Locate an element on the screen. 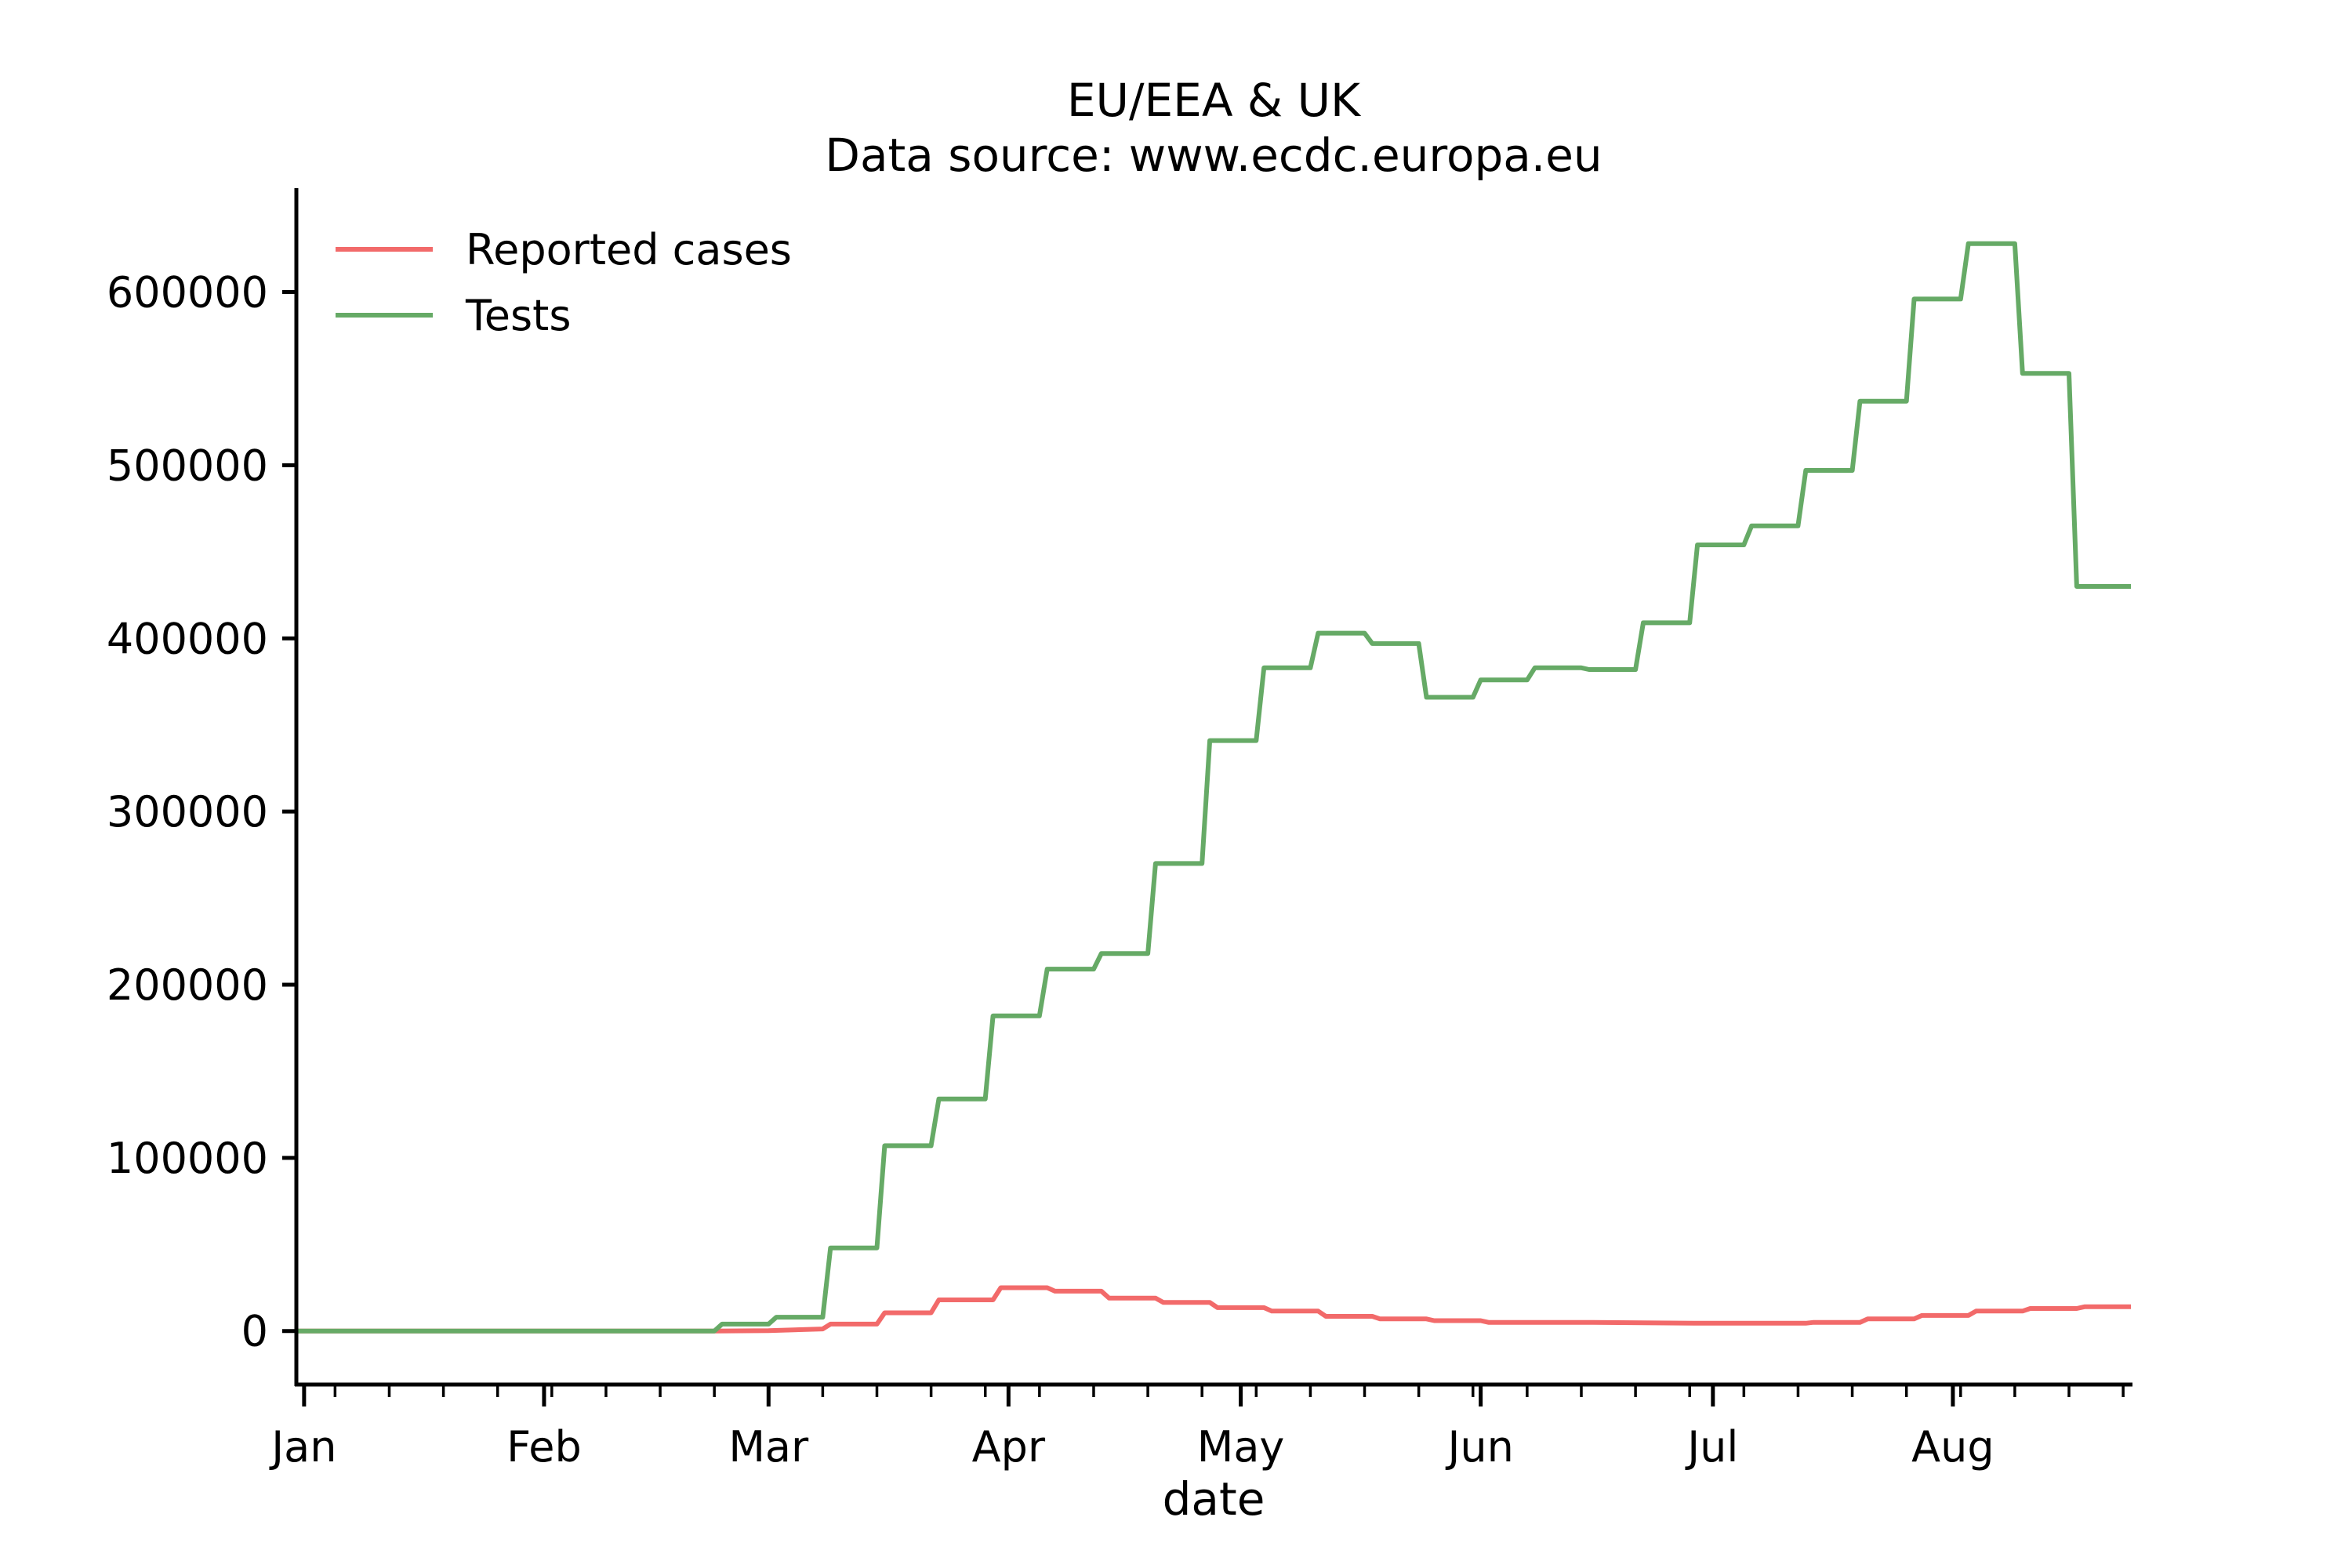 The height and width of the screenshot is (1568, 2352). x-tick-label: Aug is located at coordinates (1952, 1447).